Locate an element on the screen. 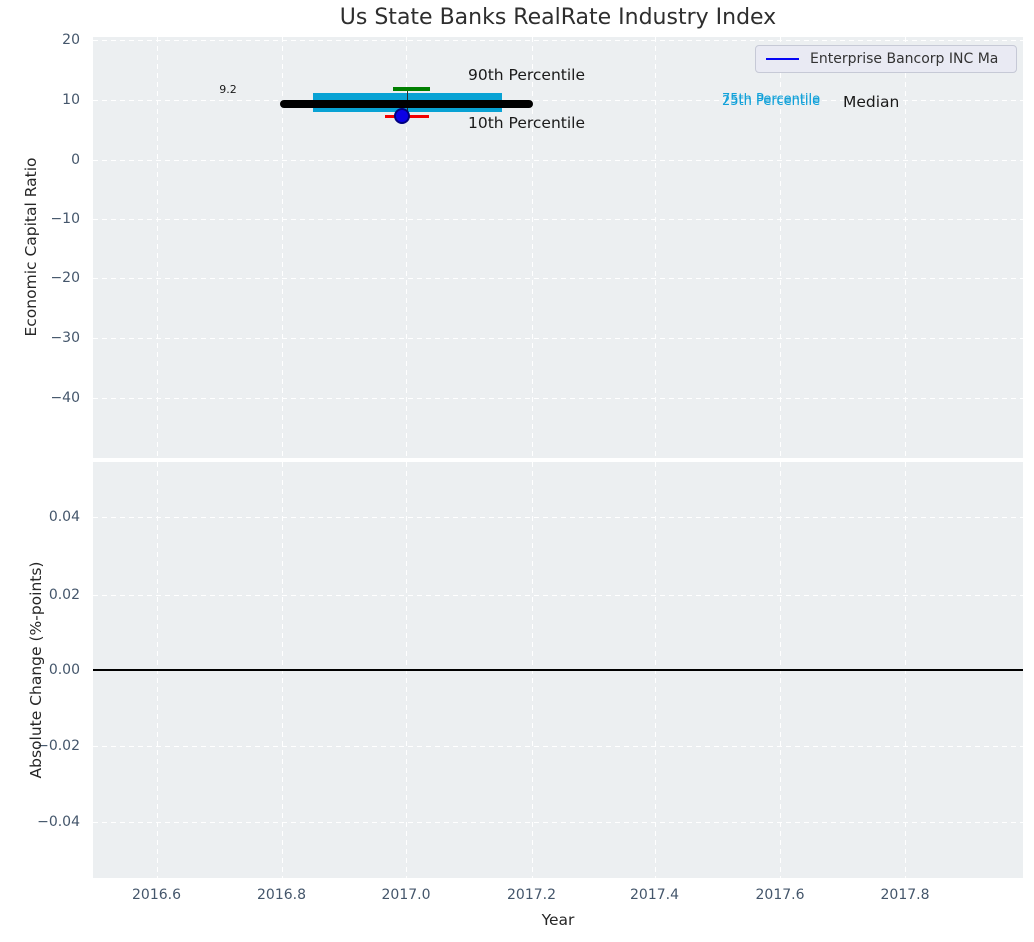 This screenshot has height=942, width=1034. median-line is located at coordinates (406, 103).